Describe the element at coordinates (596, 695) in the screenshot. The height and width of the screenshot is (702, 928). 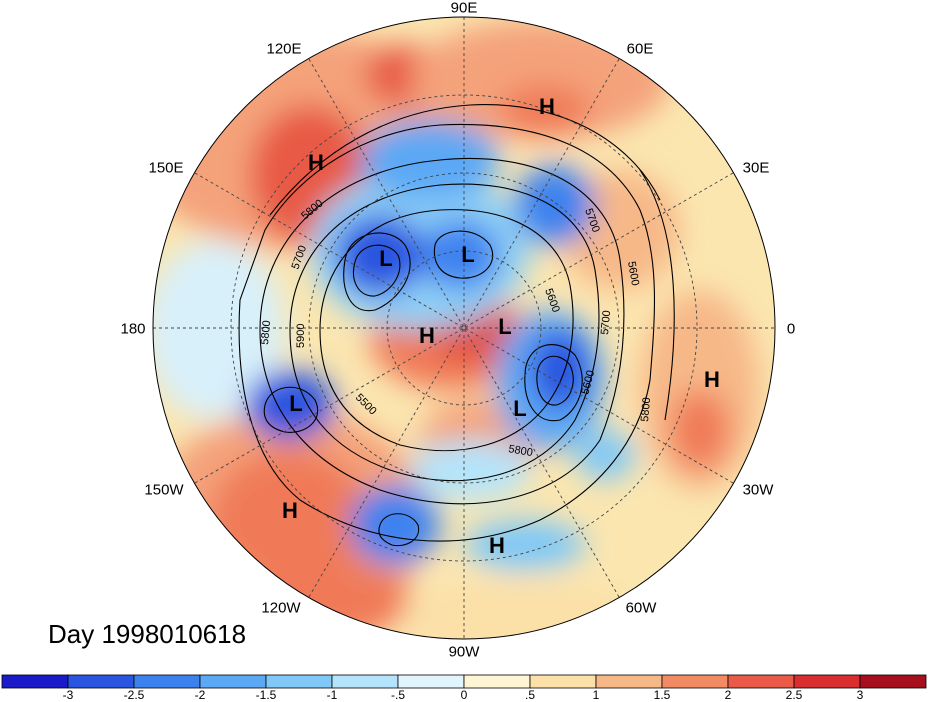
I see `colorbar-tick-label: 1` at that location.